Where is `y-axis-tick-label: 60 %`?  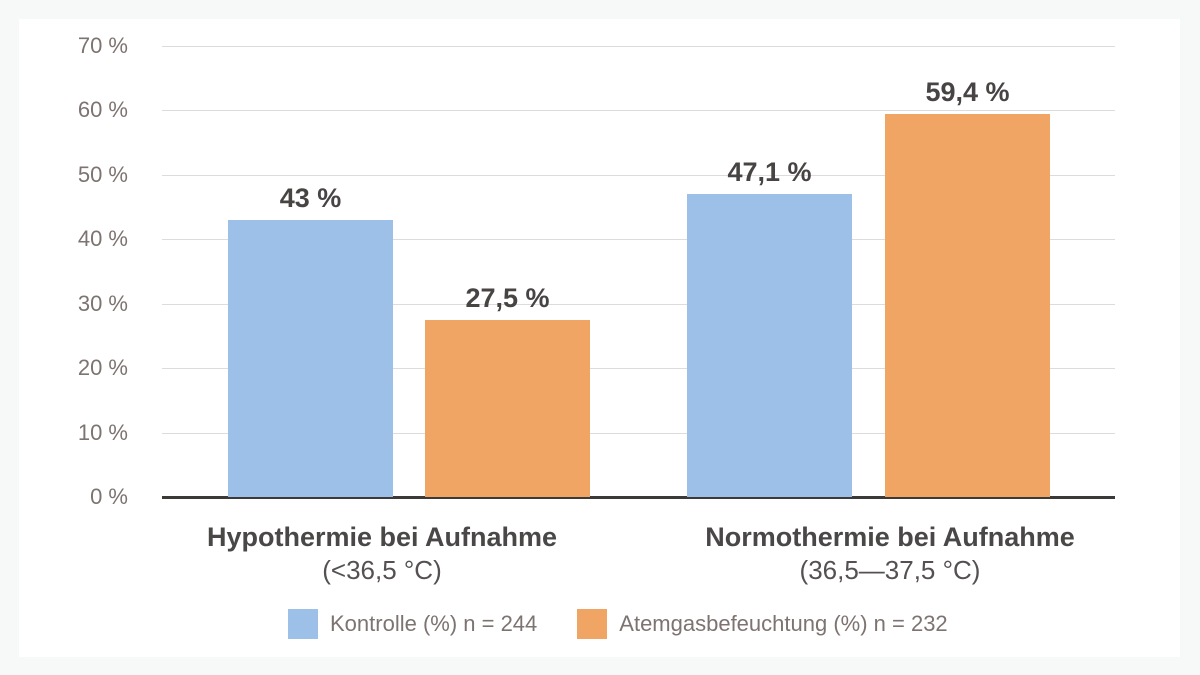 y-axis-tick-label: 60 % is located at coordinates (102, 110).